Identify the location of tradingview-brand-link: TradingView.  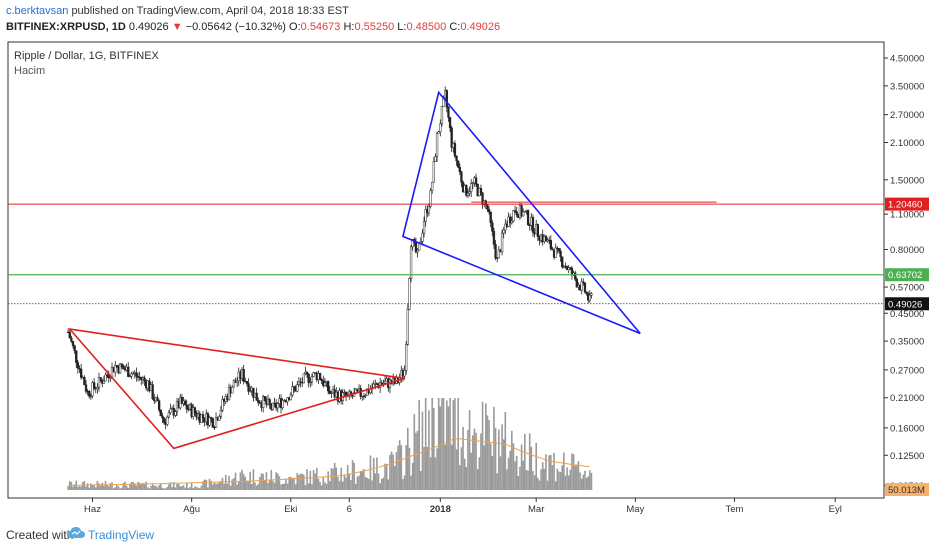
(121, 535).